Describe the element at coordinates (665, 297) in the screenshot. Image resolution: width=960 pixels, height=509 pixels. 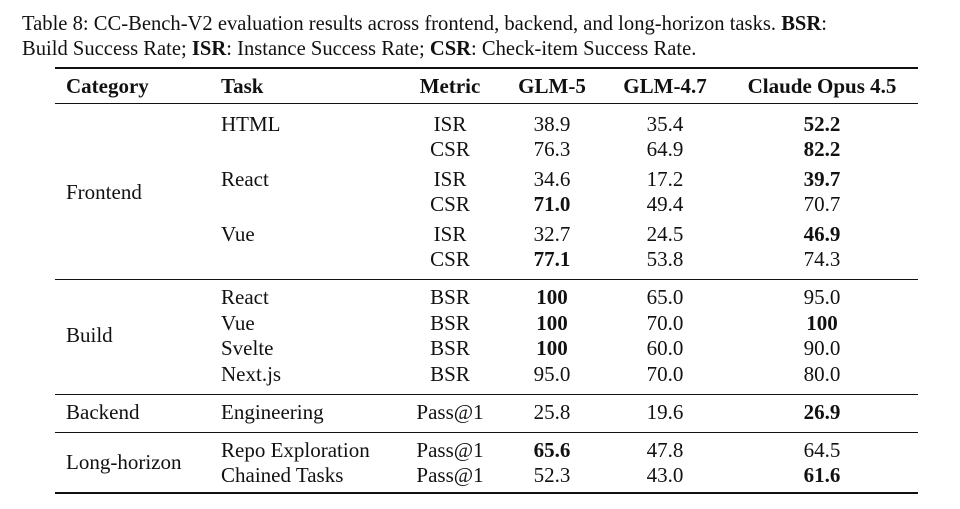
I see `score: 65.0` at that location.